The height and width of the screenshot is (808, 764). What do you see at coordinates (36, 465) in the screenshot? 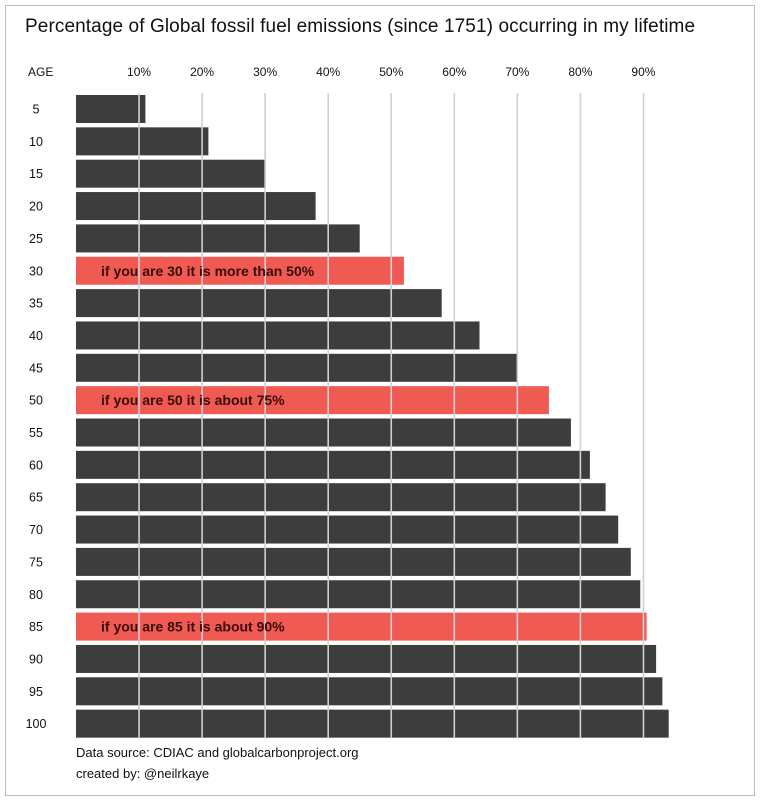
I see `age-label-60: 60` at bounding box center [36, 465].